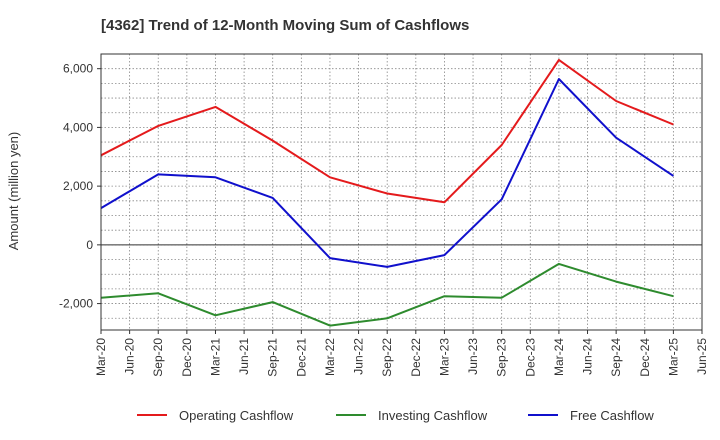 The image size is (720, 440). I want to click on x-tick-label: Mar-20, so click(101, 357).